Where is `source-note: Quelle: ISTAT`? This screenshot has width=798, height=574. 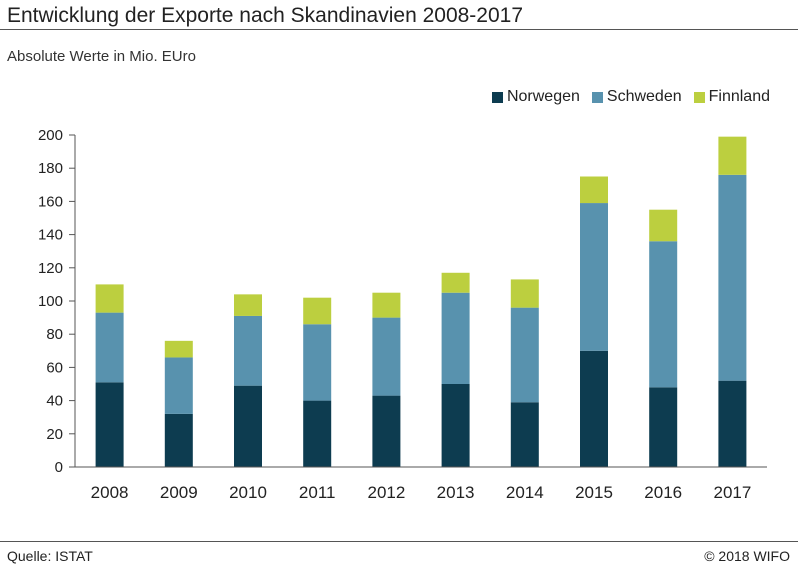 source-note: Quelle: ISTAT is located at coordinates (50, 556).